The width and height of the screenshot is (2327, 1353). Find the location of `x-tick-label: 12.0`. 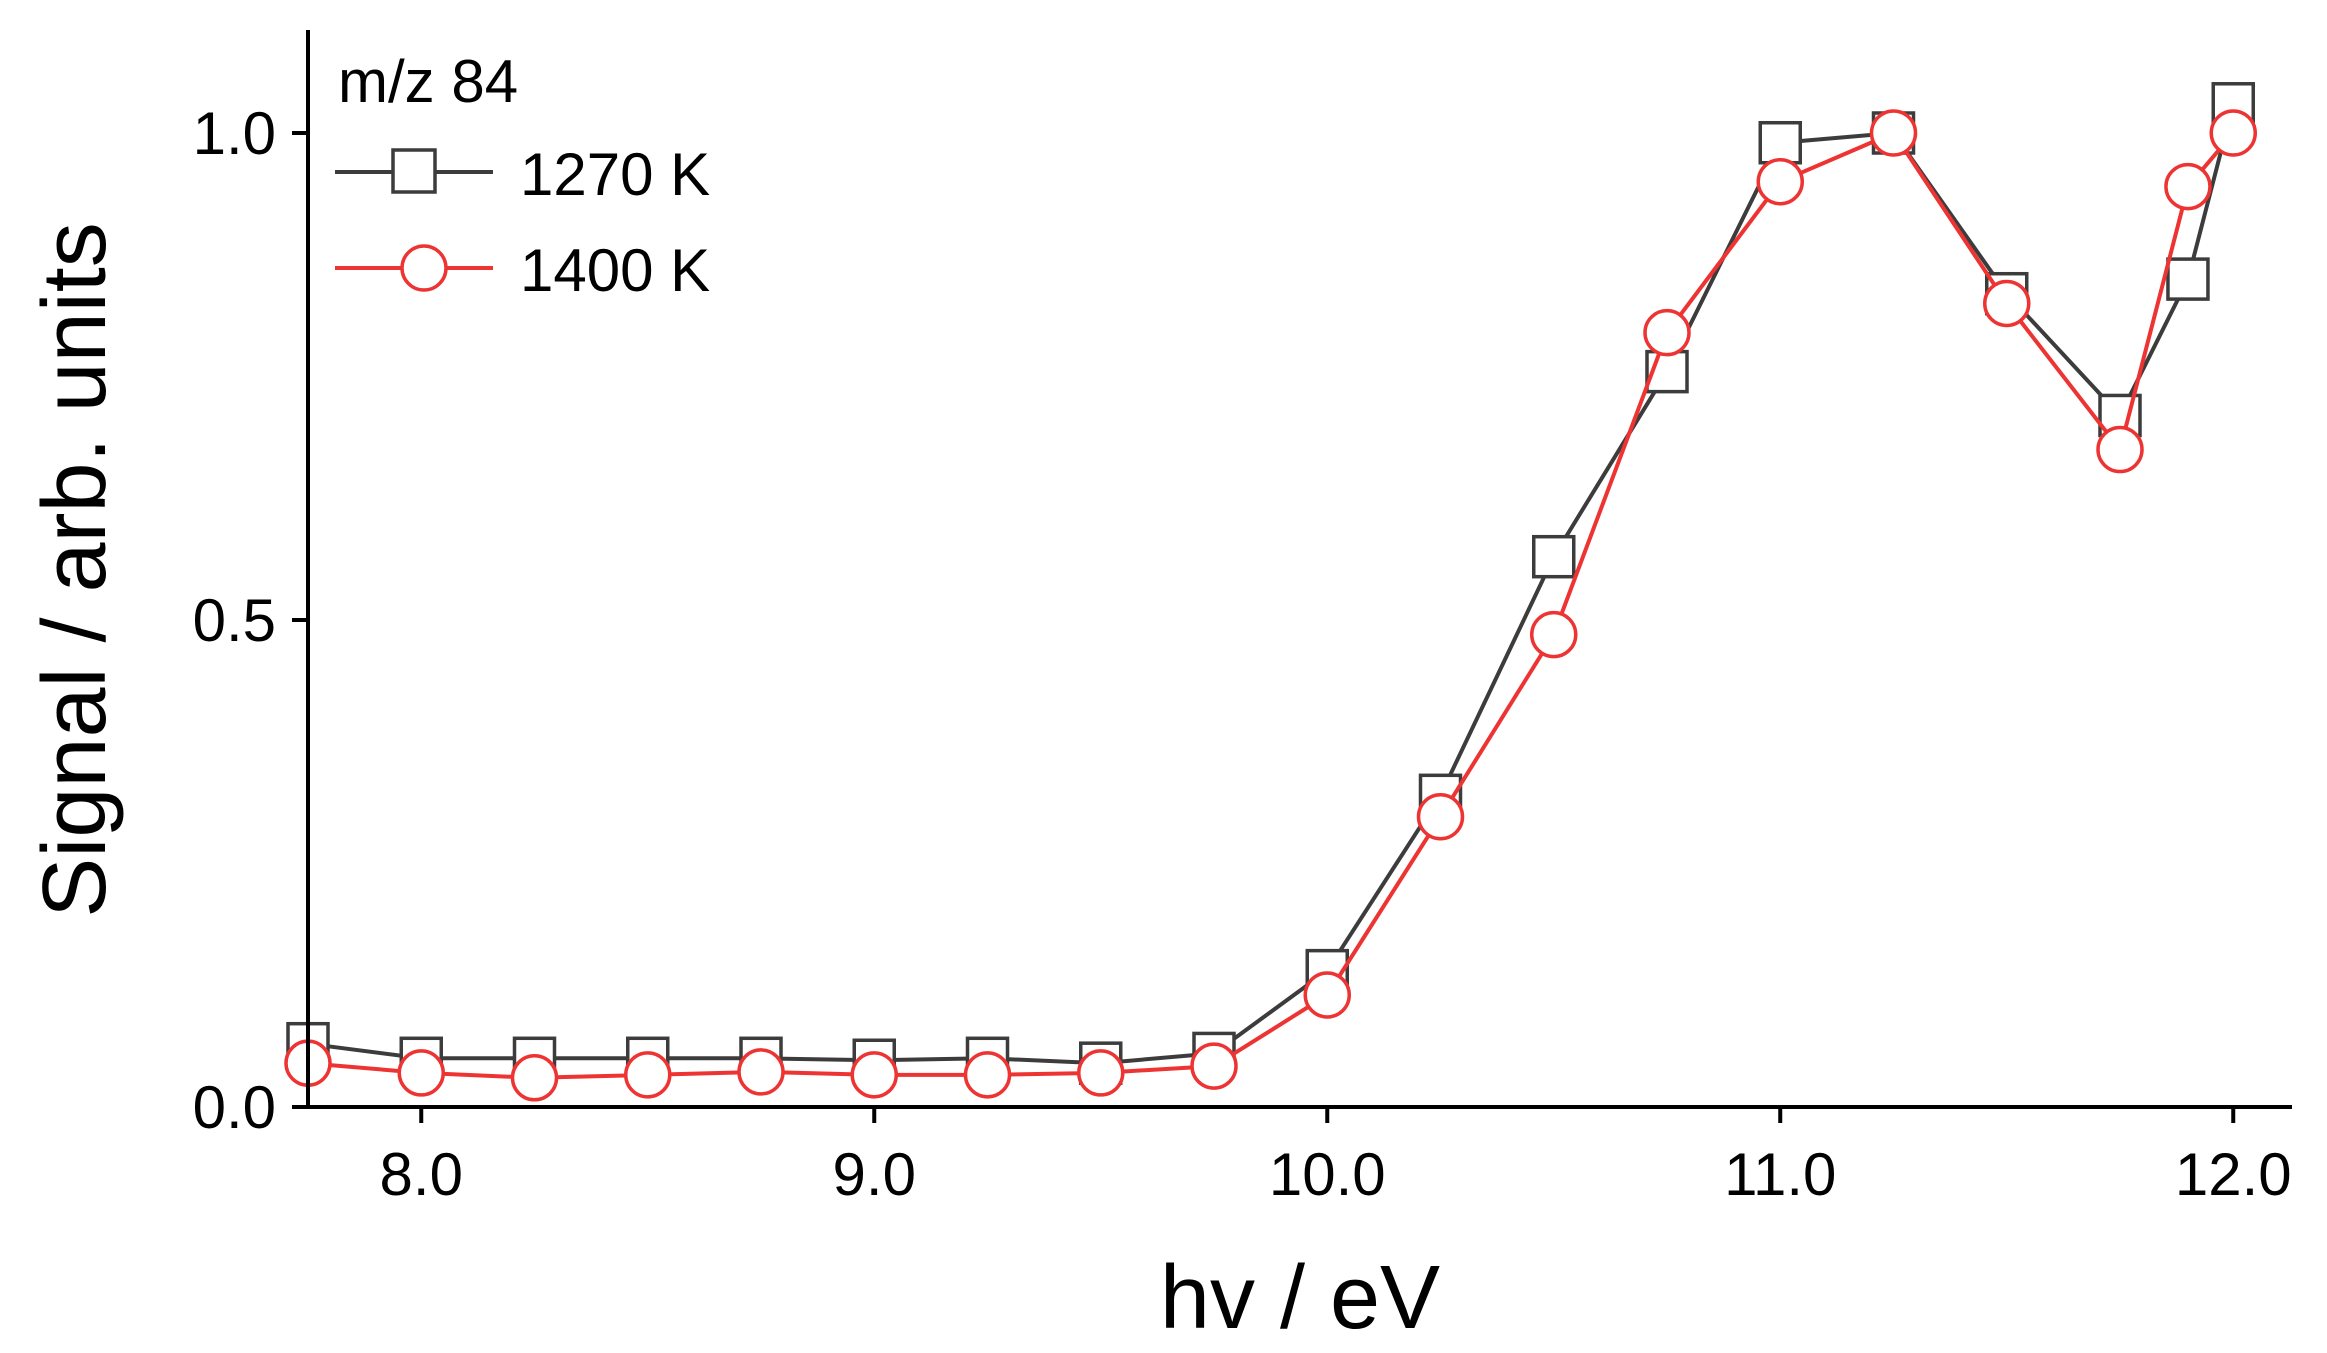

x-tick-label: 12.0 is located at coordinates (2233, 1174).